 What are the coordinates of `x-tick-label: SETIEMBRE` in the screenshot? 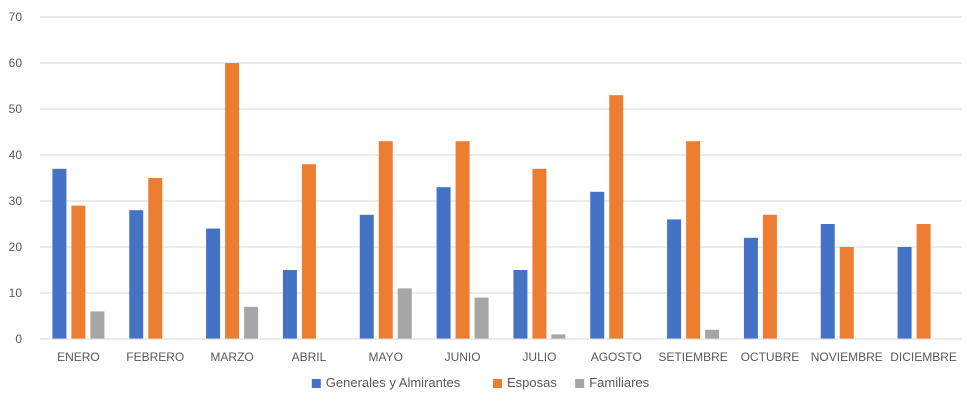 It's located at (692, 357).